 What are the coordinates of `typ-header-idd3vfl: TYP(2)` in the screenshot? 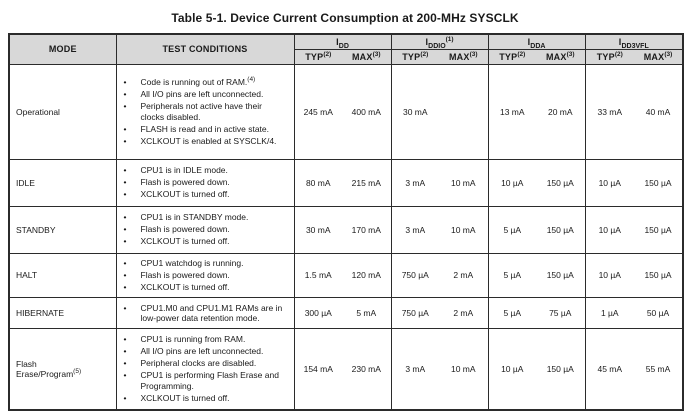 It's located at (609, 56).